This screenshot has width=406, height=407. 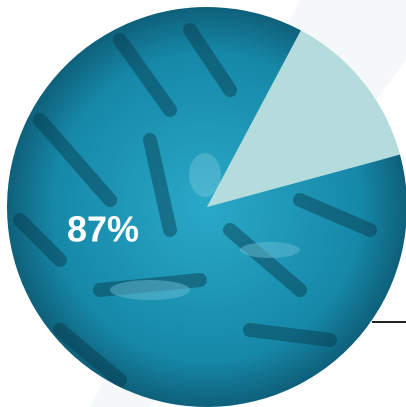 I want to click on value-label: 87%, so click(x=103, y=229).